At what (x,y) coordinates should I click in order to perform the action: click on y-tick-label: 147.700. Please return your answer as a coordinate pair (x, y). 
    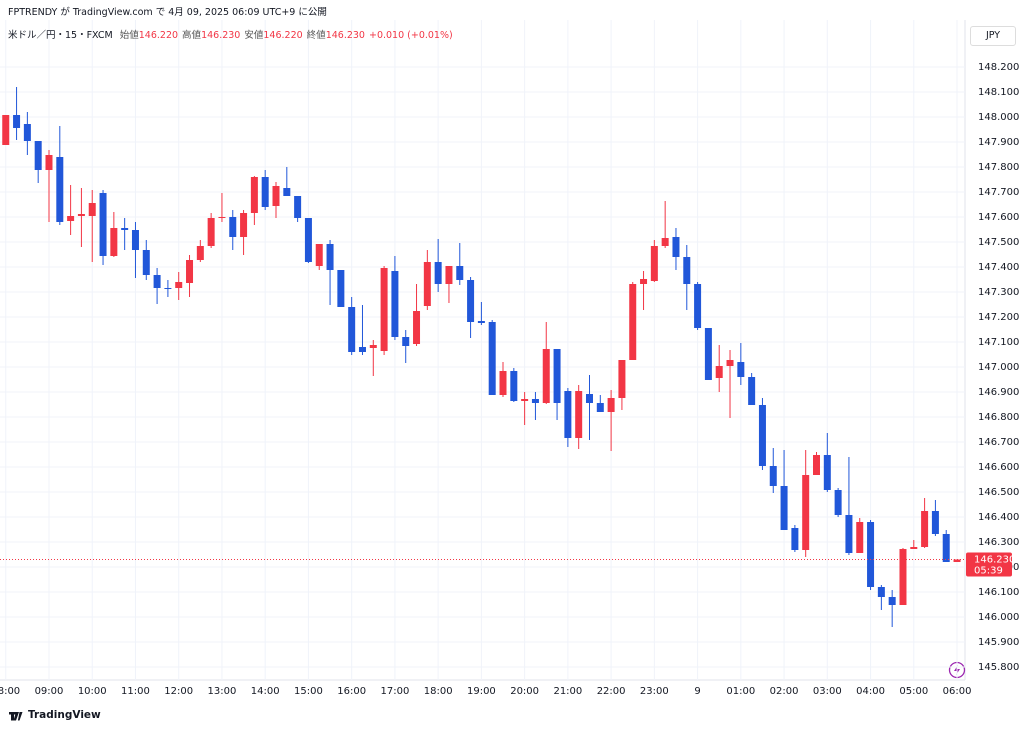
    Looking at the image, I should click on (998, 192).